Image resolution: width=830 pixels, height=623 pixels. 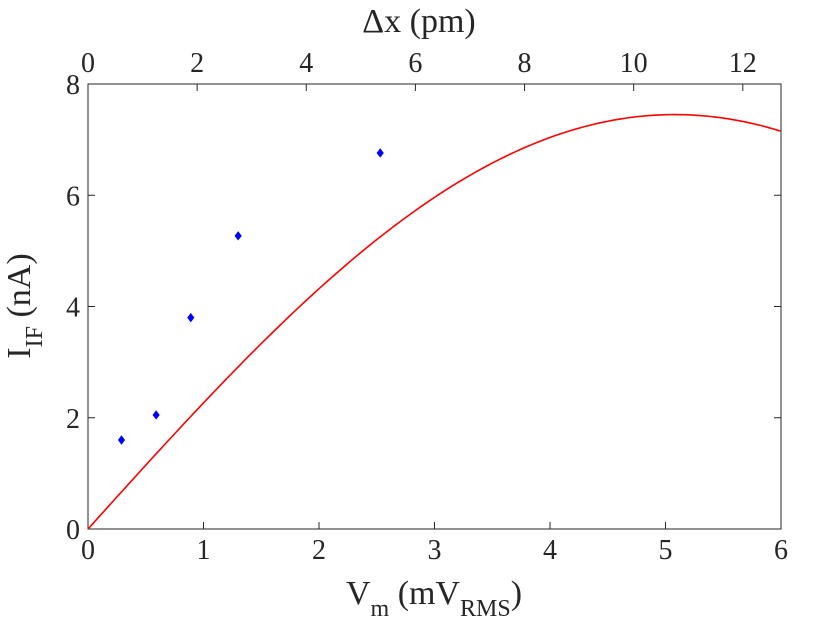 I want to click on top-tick-label: 2, so click(x=197, y=63).